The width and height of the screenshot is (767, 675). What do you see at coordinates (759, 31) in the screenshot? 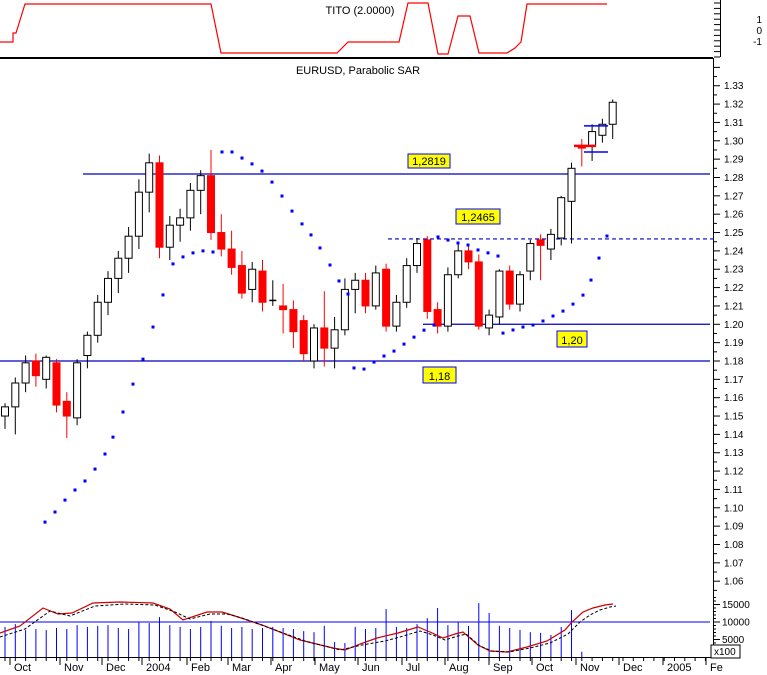
I see `tito-axis-label: 0` at bounding box center [759, 31].